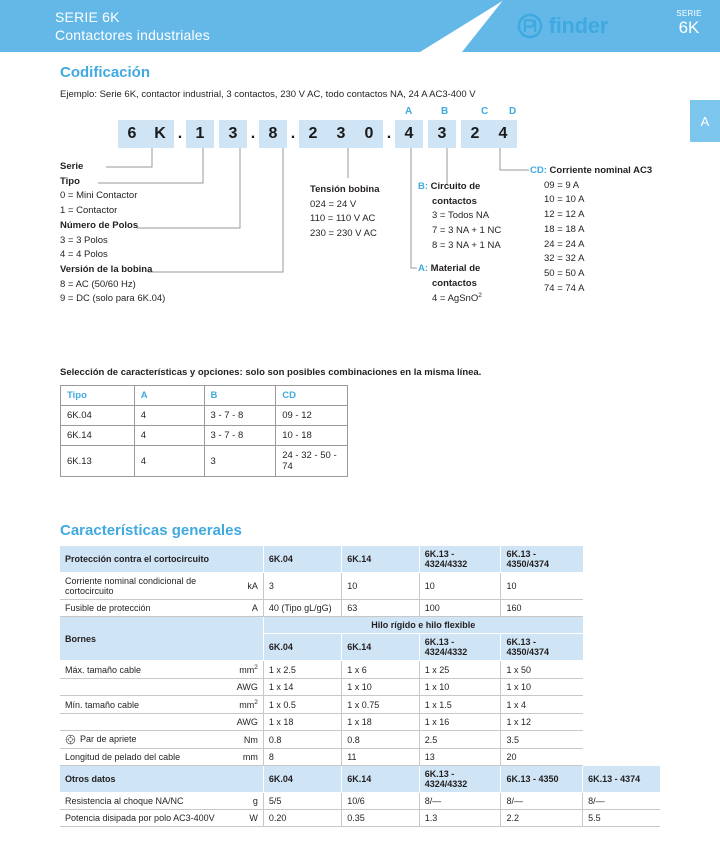 Image resolution: width=720 pixels, height=844 pixels. Describe the element at coordinates (459, 669) in the screenshot. I see `characteristics-cell: 1 x 25` at that location.